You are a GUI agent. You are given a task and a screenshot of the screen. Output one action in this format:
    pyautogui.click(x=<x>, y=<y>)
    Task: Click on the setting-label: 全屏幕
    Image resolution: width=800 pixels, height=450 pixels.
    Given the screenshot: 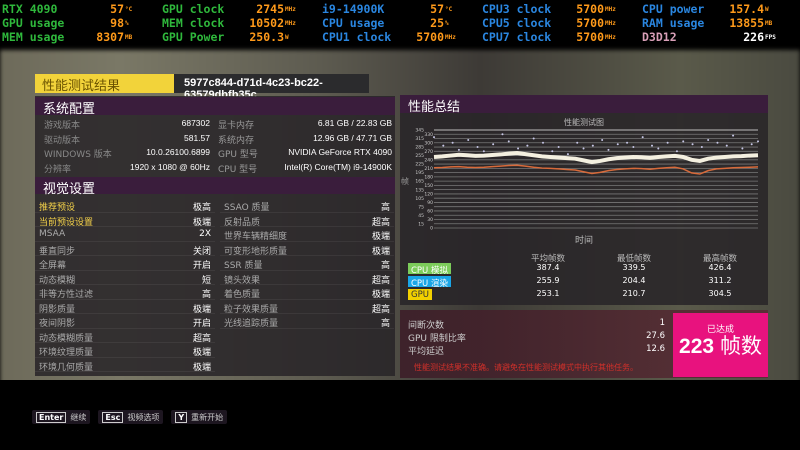 What is the action you would take?
    pyautogui.click(x=53, y=266)
    